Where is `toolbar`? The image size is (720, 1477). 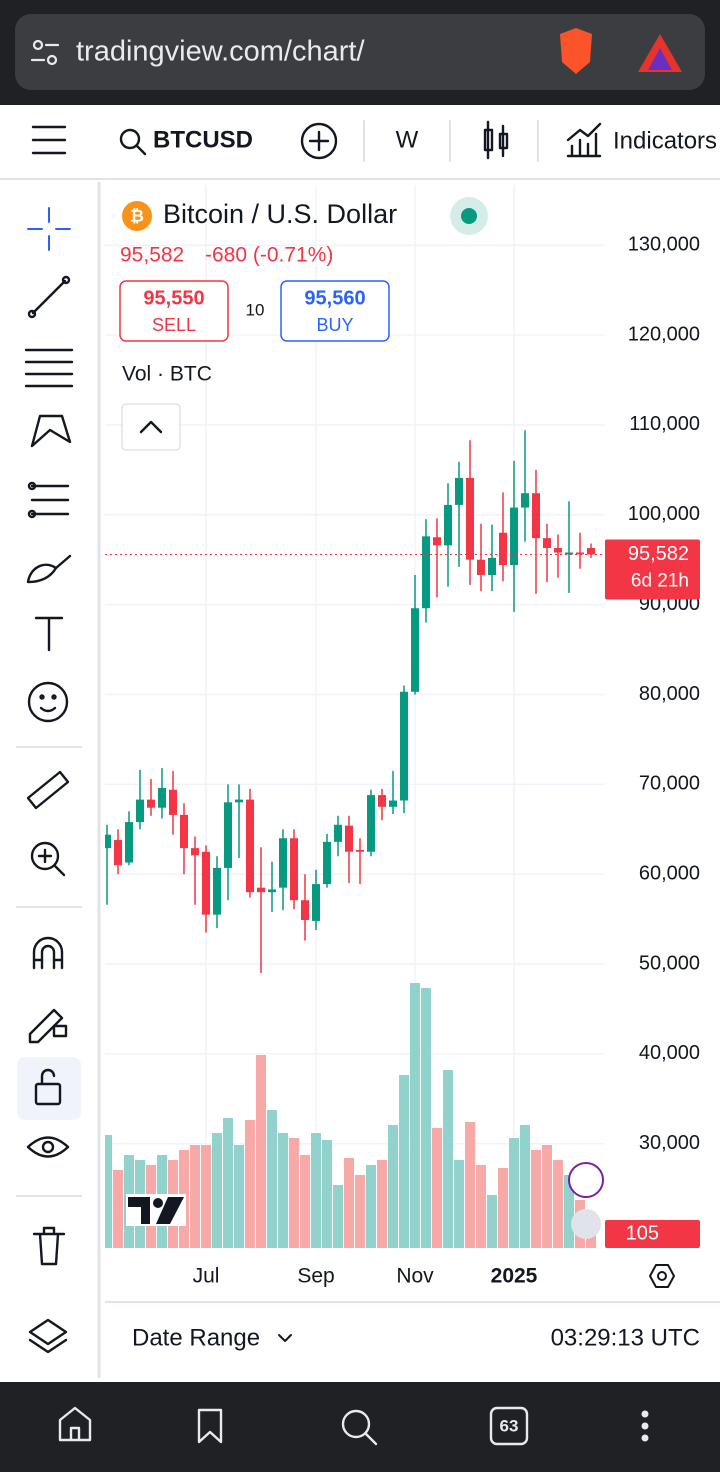 toolbar is located at coordinates (360, 142).